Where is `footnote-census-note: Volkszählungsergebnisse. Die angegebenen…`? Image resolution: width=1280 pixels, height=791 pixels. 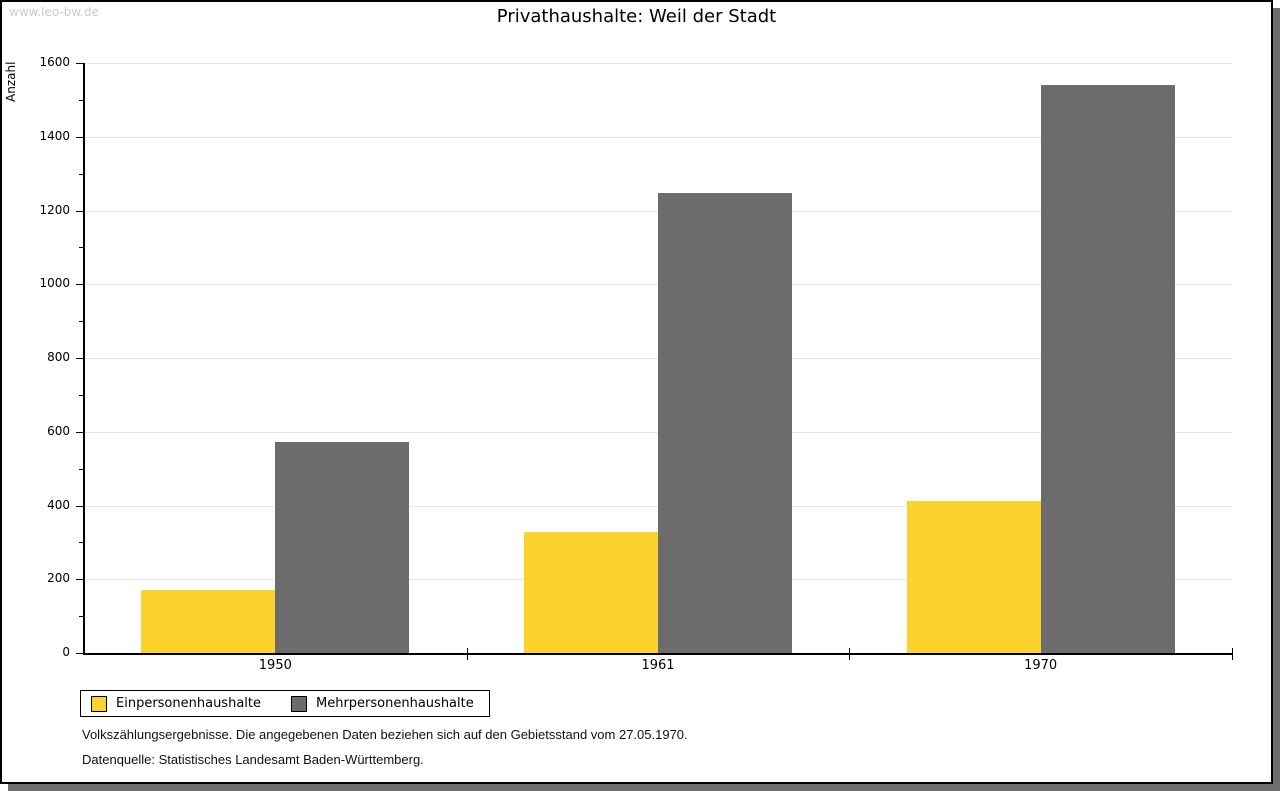 footnote-census-note: Volkszählungsergebnisse. Die angegebenen… is located at coordinates (385, 734).